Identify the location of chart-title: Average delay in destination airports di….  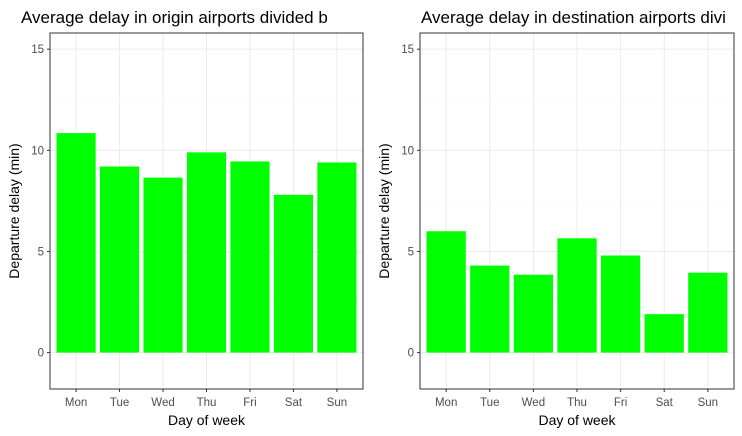
(573, 17).